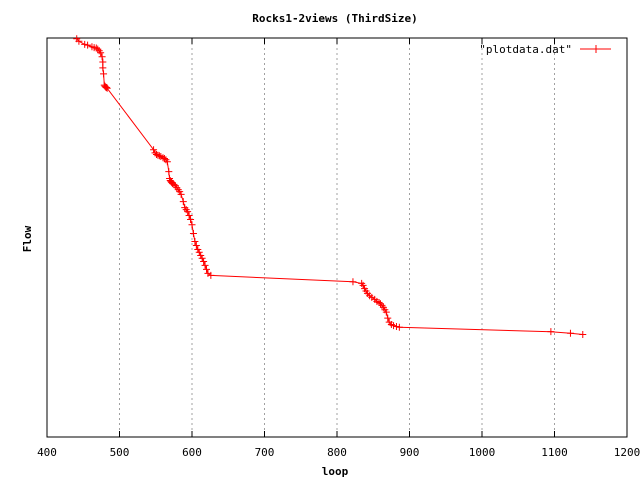  I want to click on x-axis-tick-labels: 400 500 600 700 800 900 1000 1100 1200, so click(338, 452).